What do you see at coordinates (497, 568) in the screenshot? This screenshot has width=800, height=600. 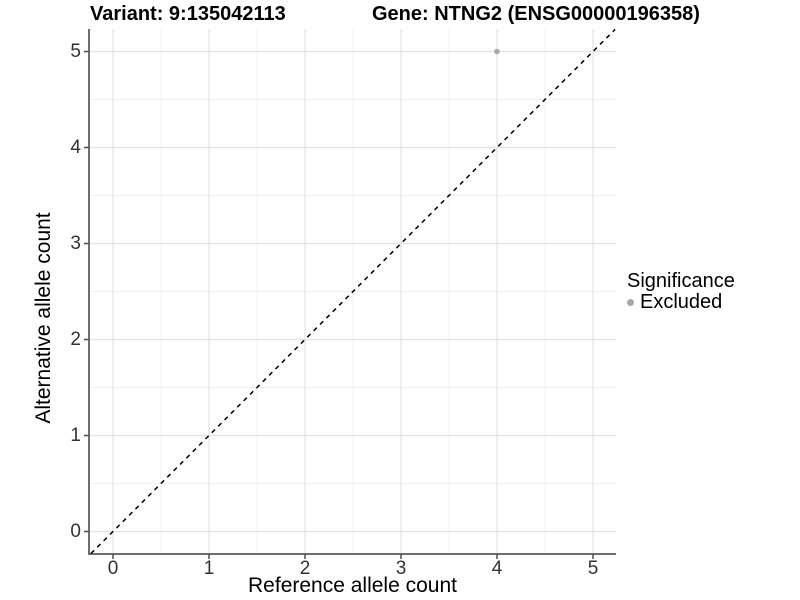 I see `x-tick-label: 4` at bounding box center [497, 568].